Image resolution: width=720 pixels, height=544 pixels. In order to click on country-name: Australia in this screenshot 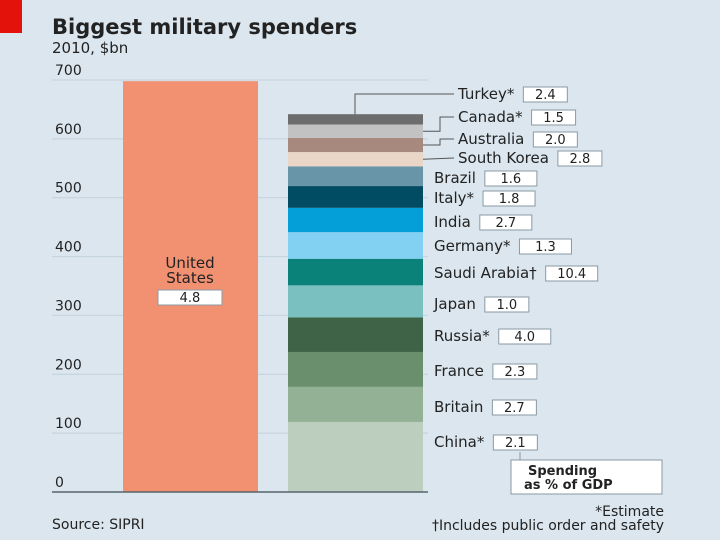, I will do `click(491, 139)`.